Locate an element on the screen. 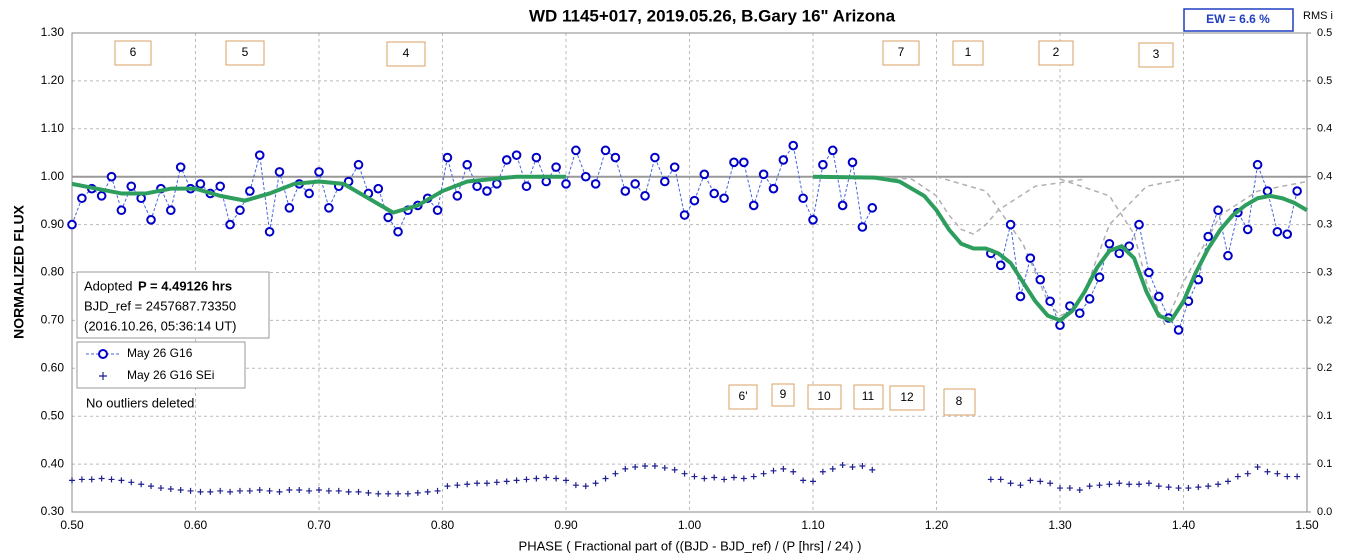 This screenshot has height=559, width=1354. info-box is located at coordinates (173, 305).